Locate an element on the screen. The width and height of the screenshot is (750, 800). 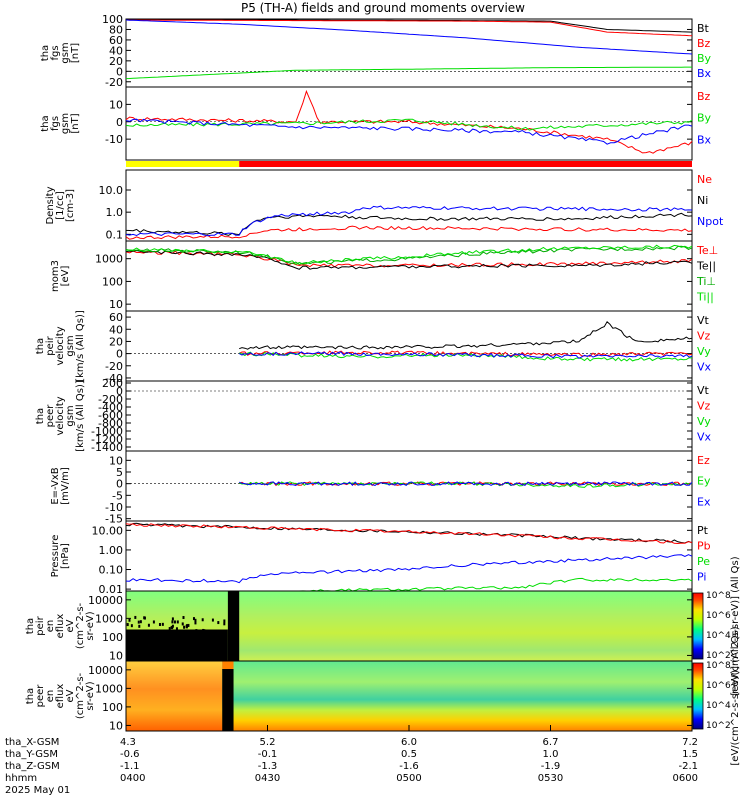
y-axis-label: [cm-3] is located at coordinates (70, 205).